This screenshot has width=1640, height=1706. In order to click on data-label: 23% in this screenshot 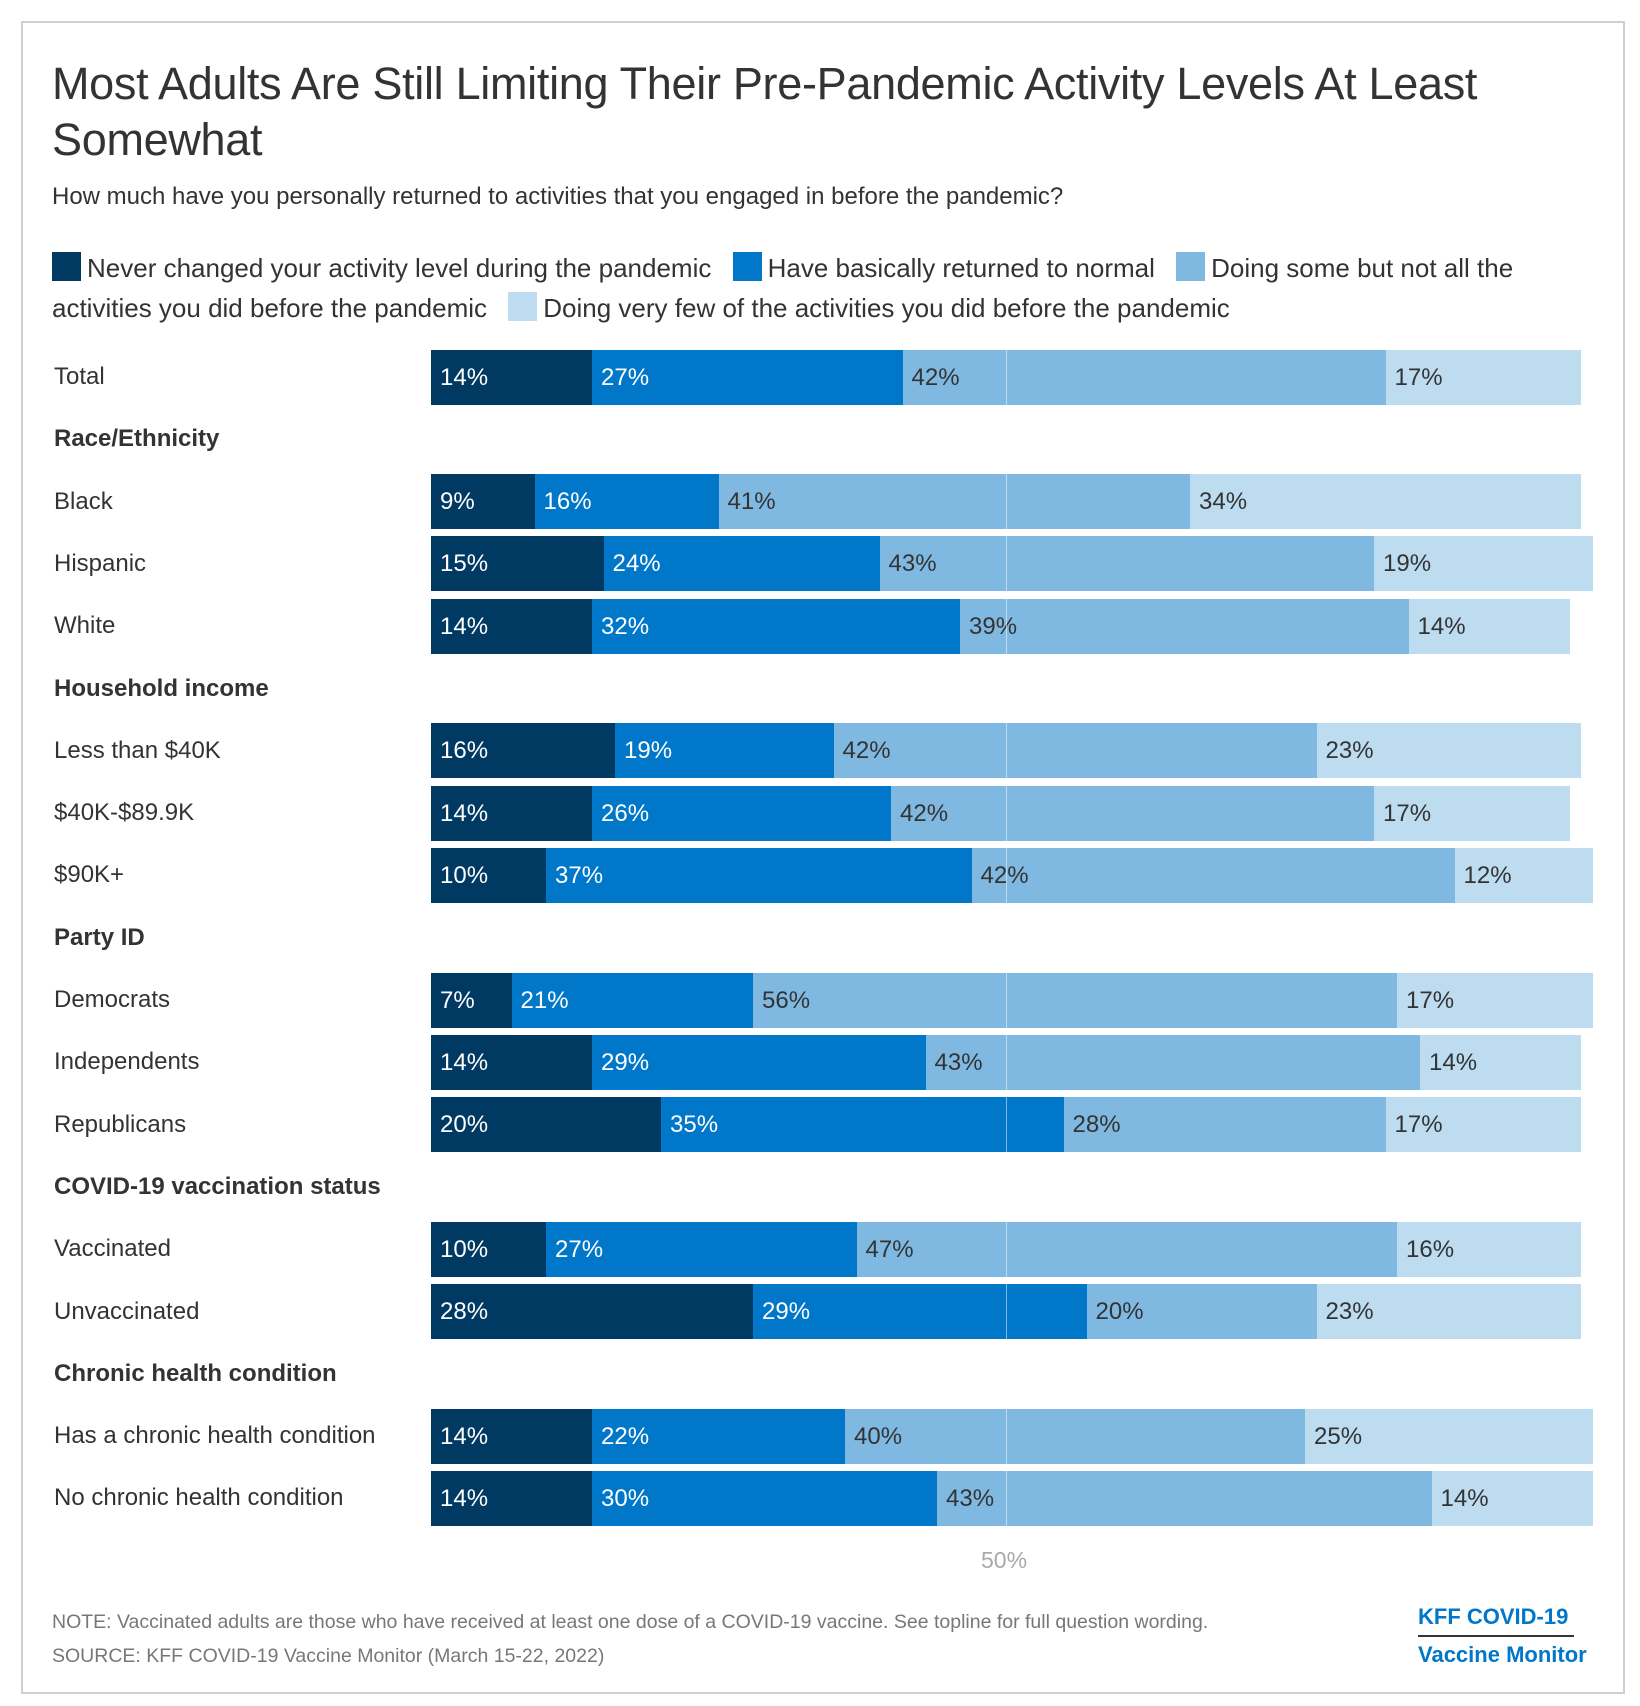, I will do `click(1349, 1311)`.